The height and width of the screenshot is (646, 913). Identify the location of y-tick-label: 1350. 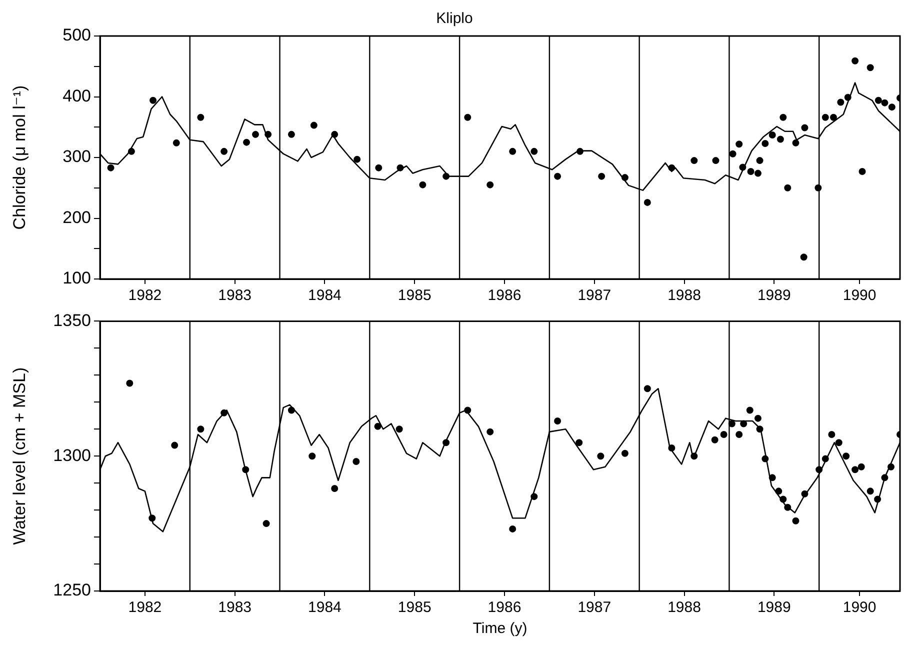
(72, 320).